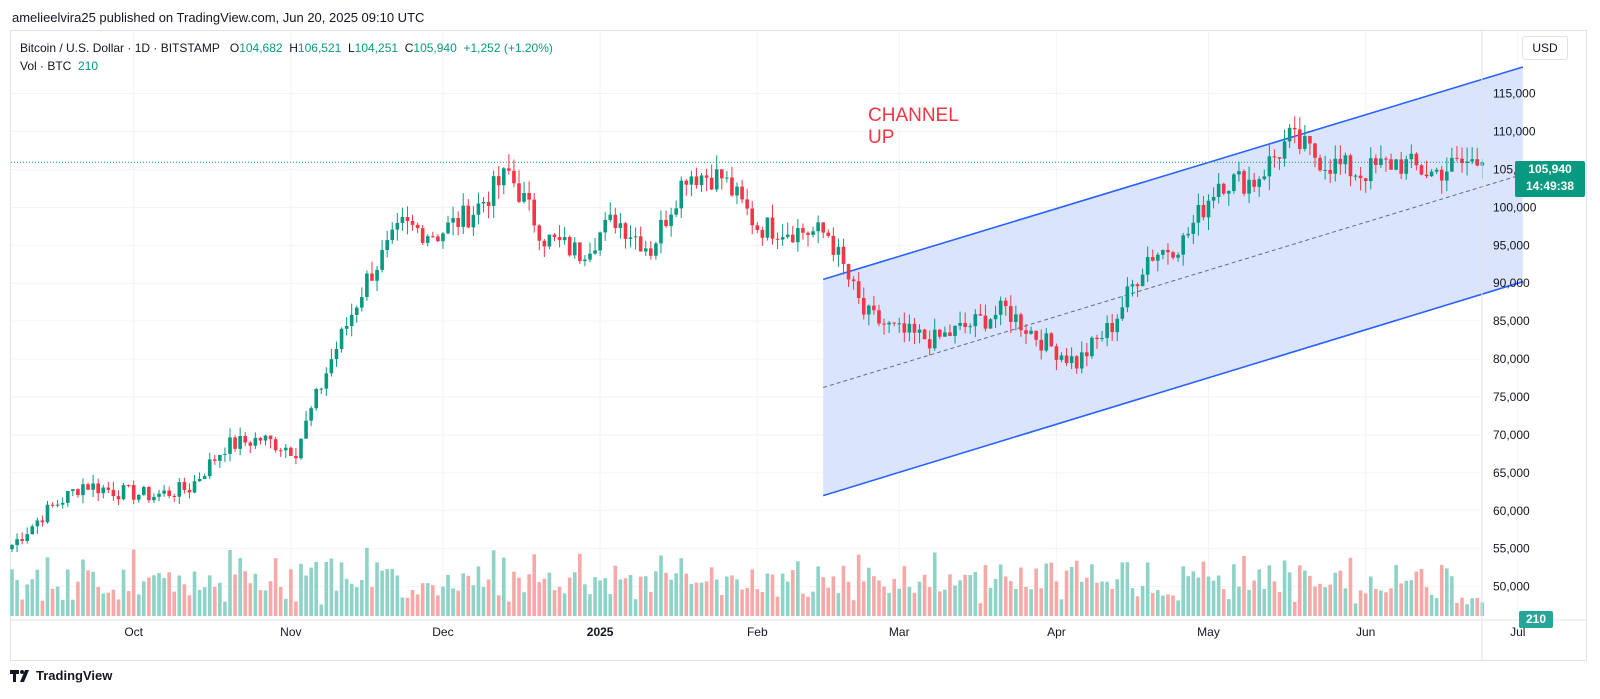 This screenshot has height=699, width=1600. Describe the element at coordinates (1173, 388) in the screenshot. I see `channel-lower-line` at that location.